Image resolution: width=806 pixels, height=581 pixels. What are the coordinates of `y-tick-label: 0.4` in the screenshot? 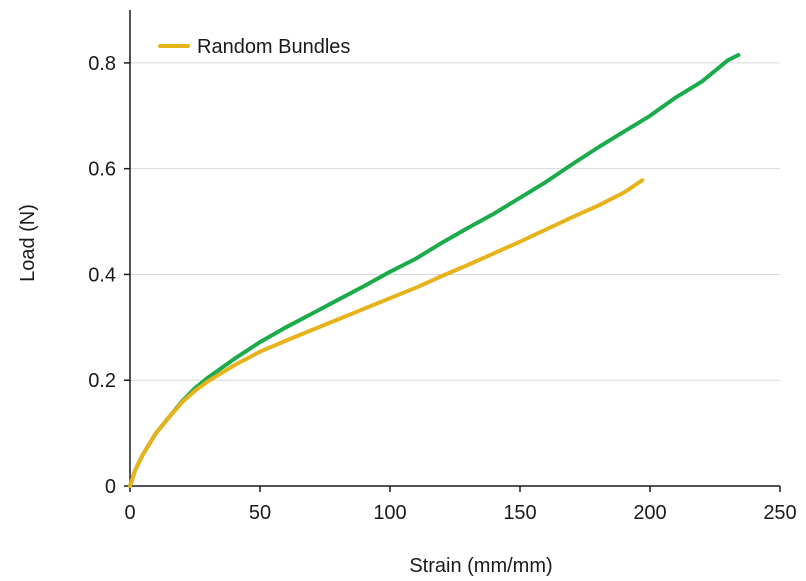 It's located at (102, 275).